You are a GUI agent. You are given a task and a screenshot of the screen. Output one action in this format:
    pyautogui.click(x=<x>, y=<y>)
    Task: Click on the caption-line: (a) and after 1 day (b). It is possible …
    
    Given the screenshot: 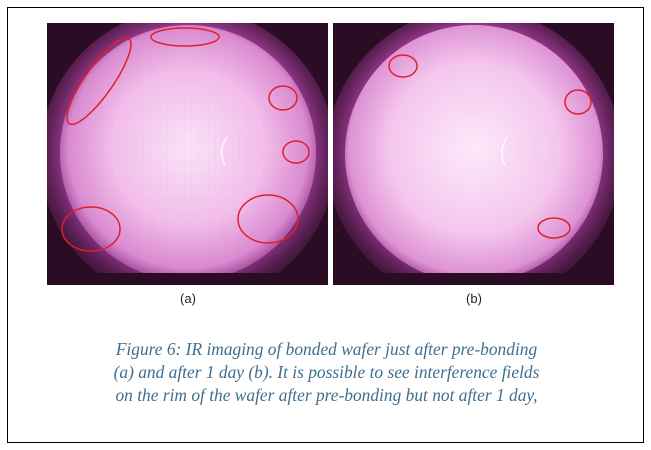 What is the action you would take?
    pyautogui.click(x=326, y=372)
    